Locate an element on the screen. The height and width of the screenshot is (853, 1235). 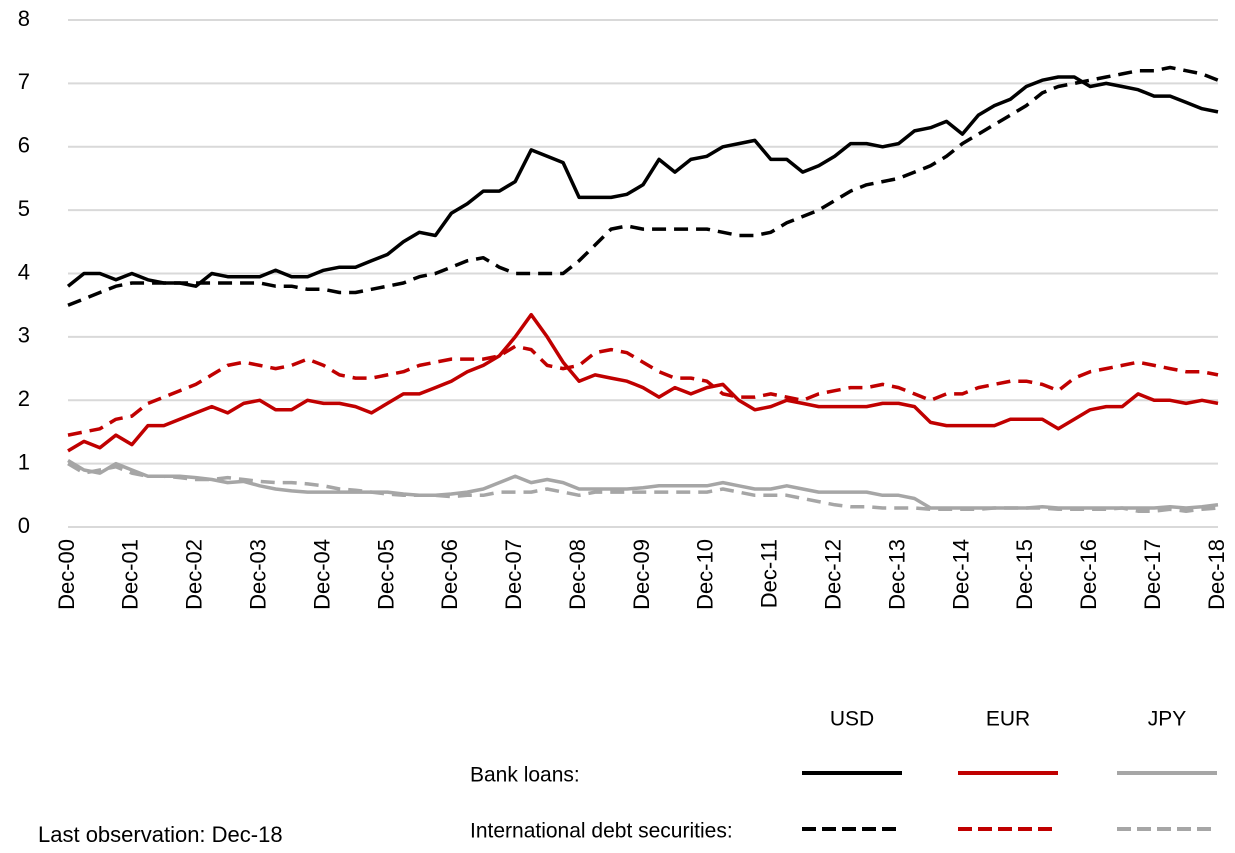
x-tick-label: Dec-13 is located at coordinates (896, 574).